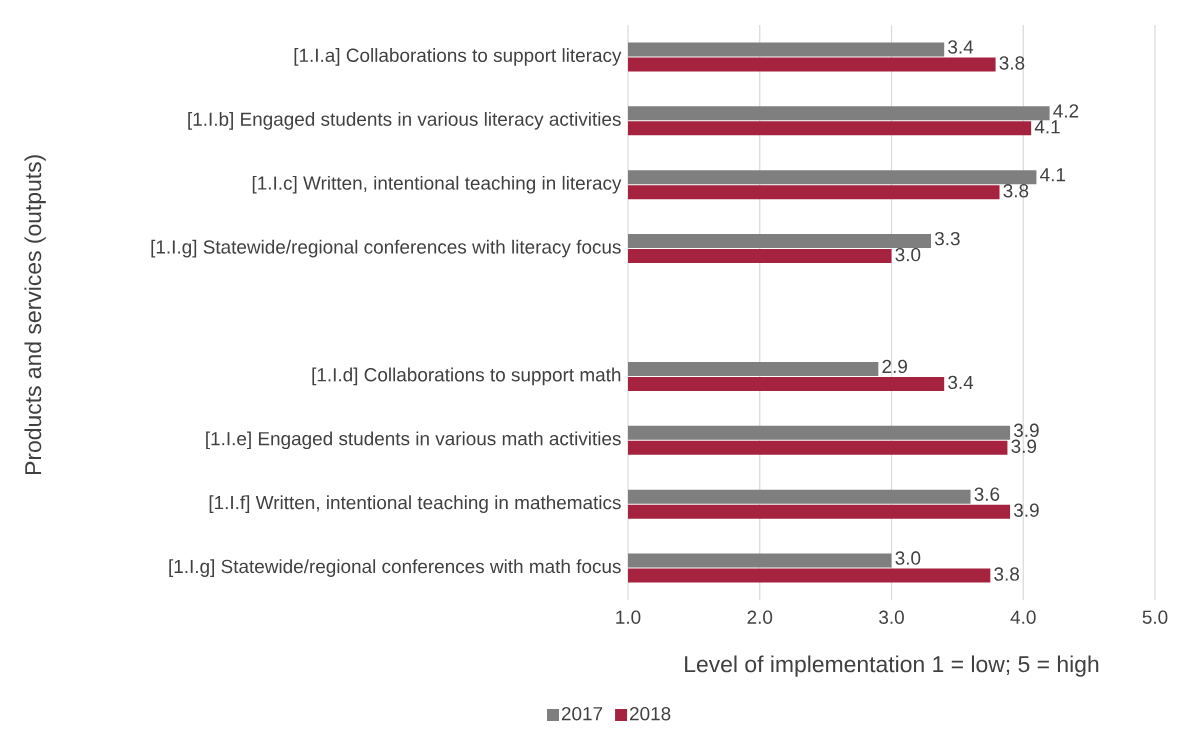 This screenshot has height=729, width=1196. What do you see at coordinates (1155, 617) in the screenshot?
I see `x-tick-label: 5.0` at bounding box center [1155, 617].